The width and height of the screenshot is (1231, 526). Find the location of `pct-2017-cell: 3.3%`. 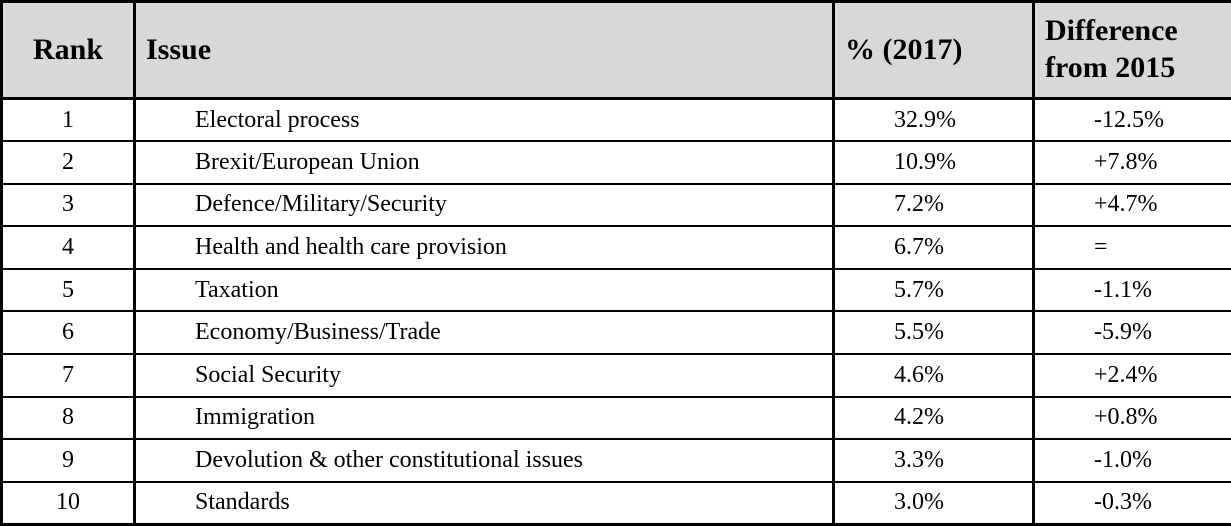

pct-2017-cell: 3.3% is located at coordinates (933, 460).